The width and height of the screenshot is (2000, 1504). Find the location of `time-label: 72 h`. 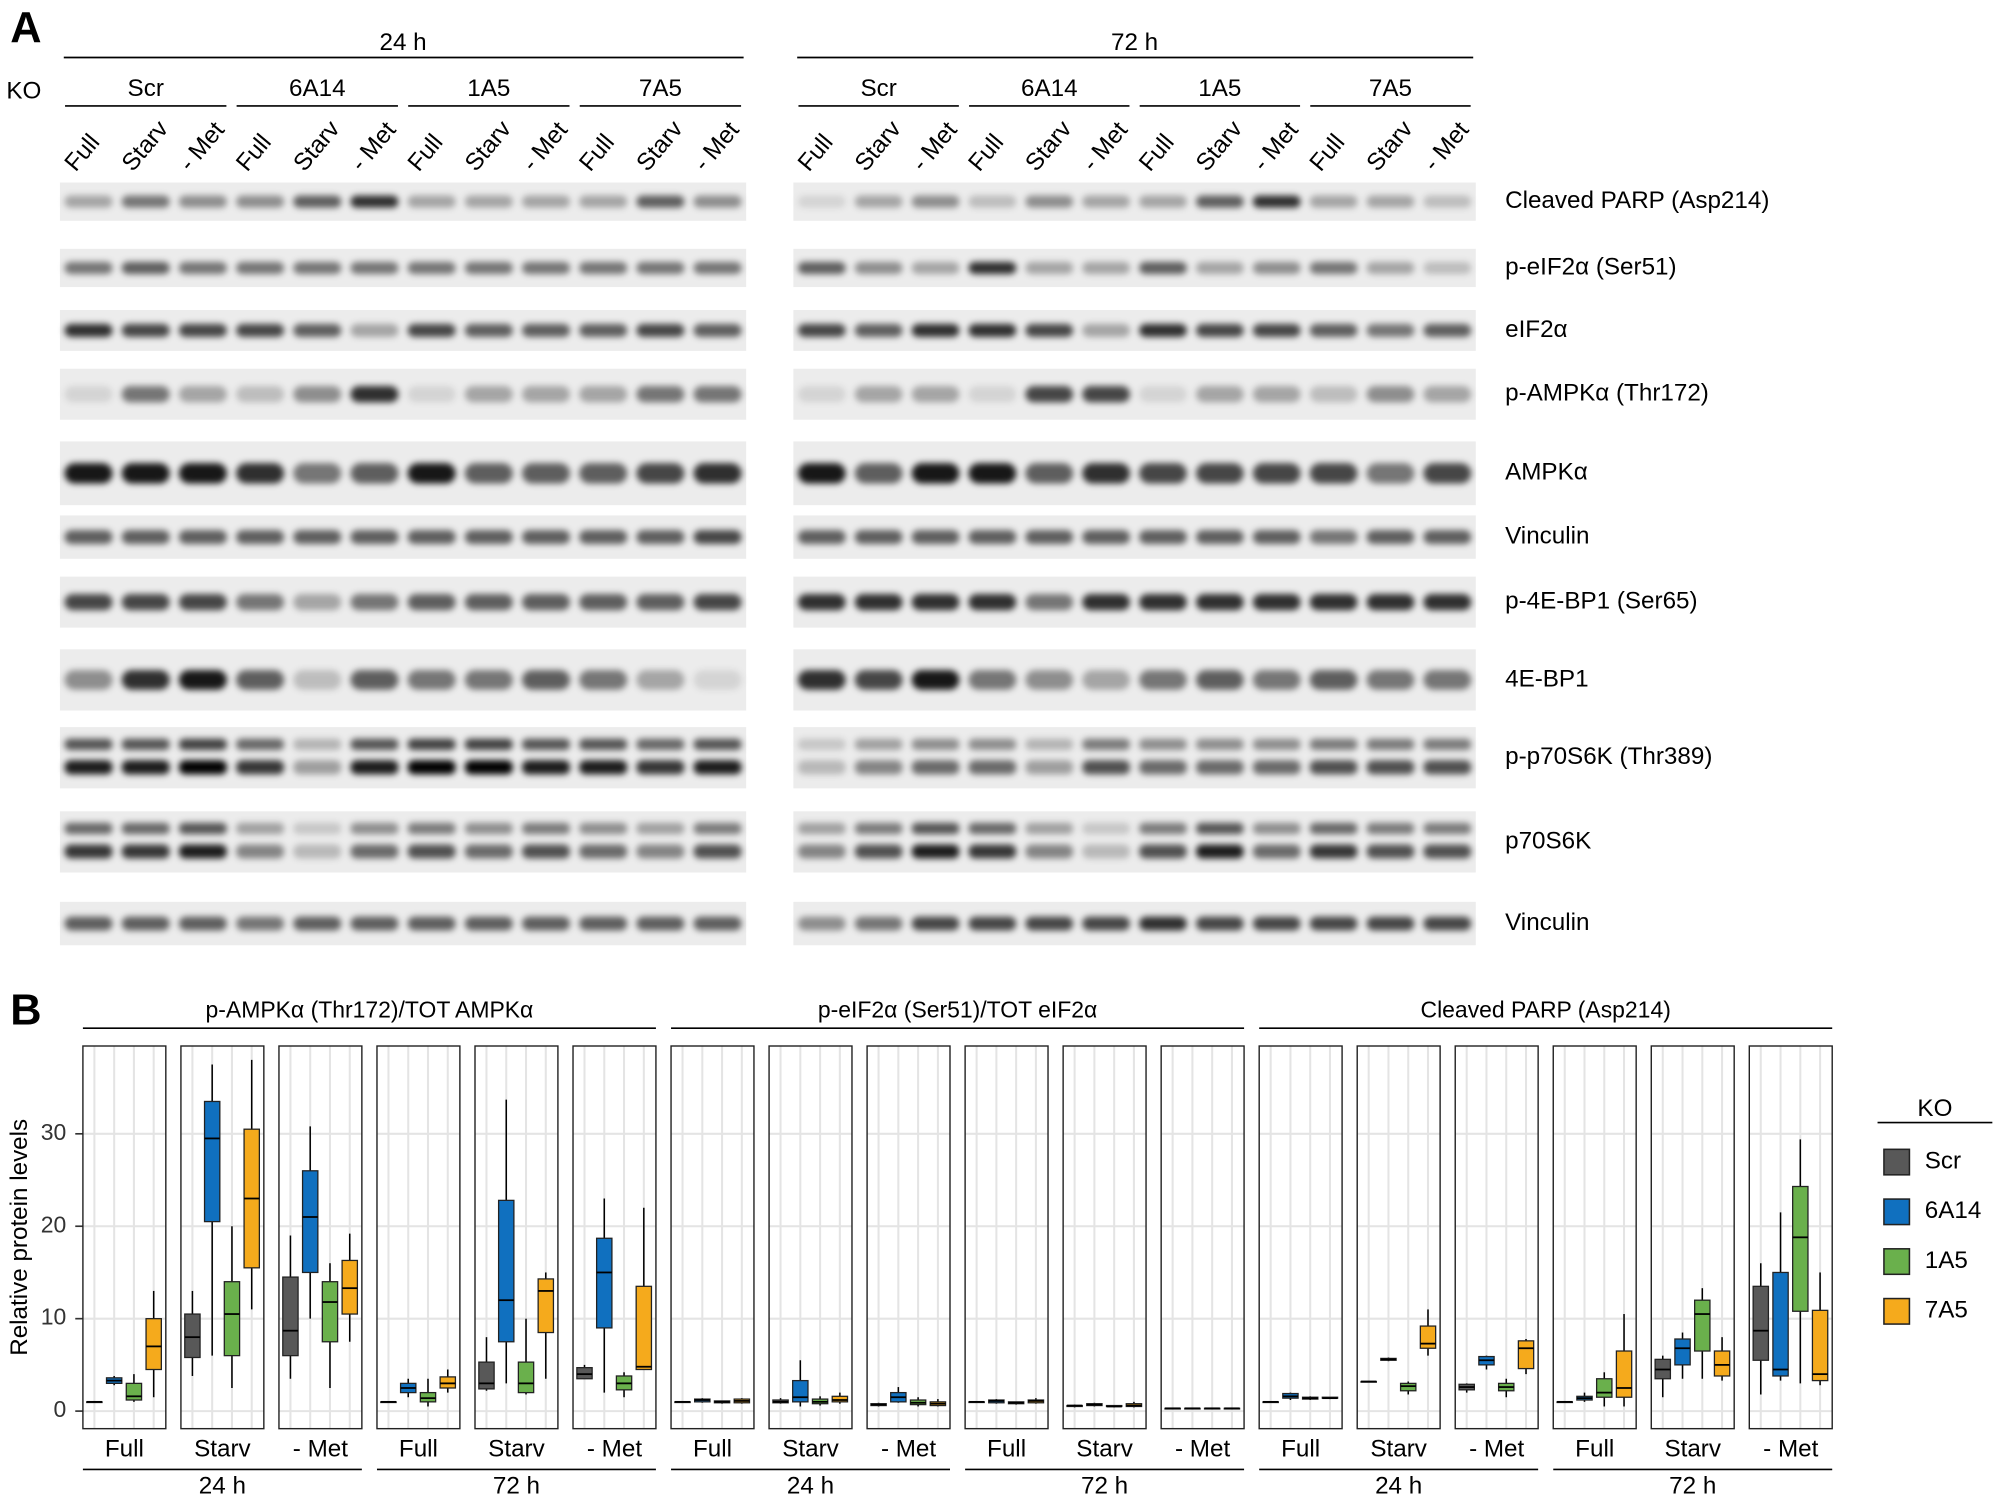

time-label: 72 h is located at coordinates (1134, 42).